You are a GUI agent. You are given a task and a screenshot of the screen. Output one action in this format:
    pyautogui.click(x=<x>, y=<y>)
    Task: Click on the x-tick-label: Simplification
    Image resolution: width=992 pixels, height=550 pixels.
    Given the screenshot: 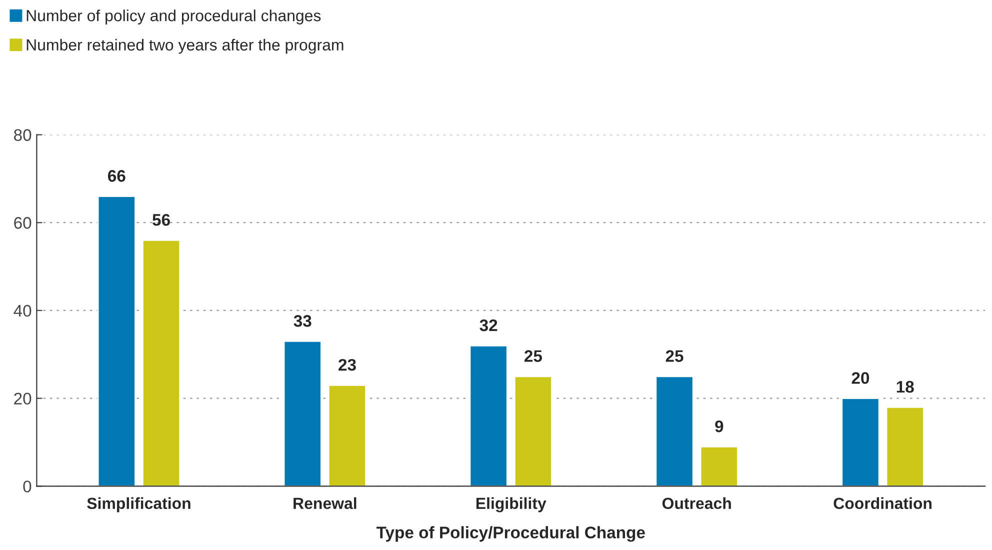 What is the action you would take?
    pyautogui.click(x=138, y=504)
    